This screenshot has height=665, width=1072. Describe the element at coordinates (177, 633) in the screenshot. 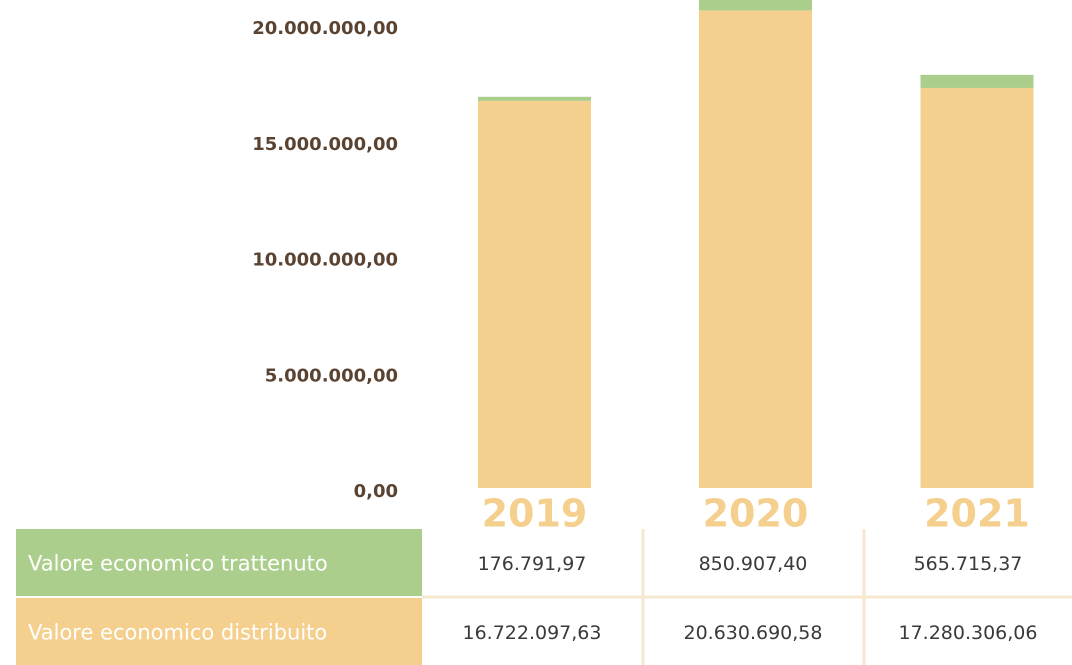

I see `legend-label: Valore economico distribuito` at that location.